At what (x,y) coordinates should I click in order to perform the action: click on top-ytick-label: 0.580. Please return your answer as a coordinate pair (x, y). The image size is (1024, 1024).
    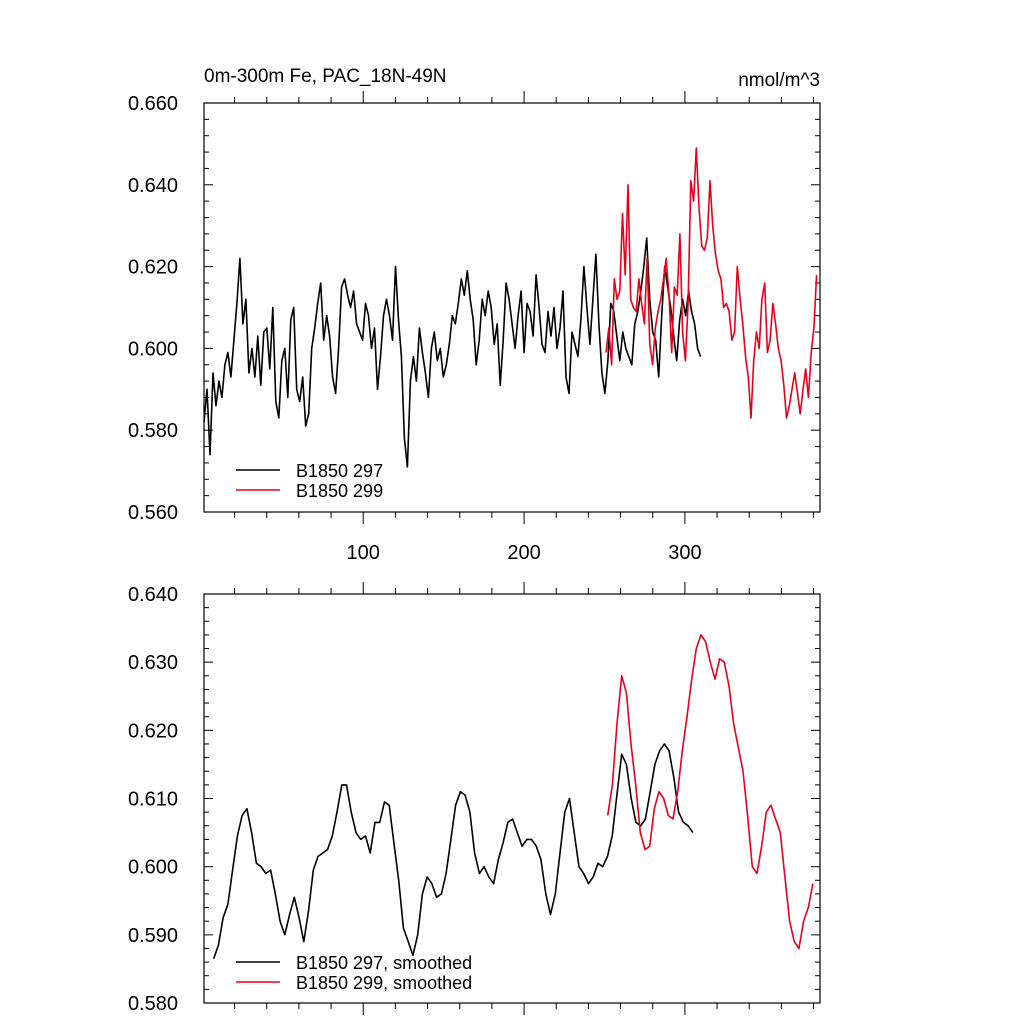
    Looking at the image, I should click on (153, 431).